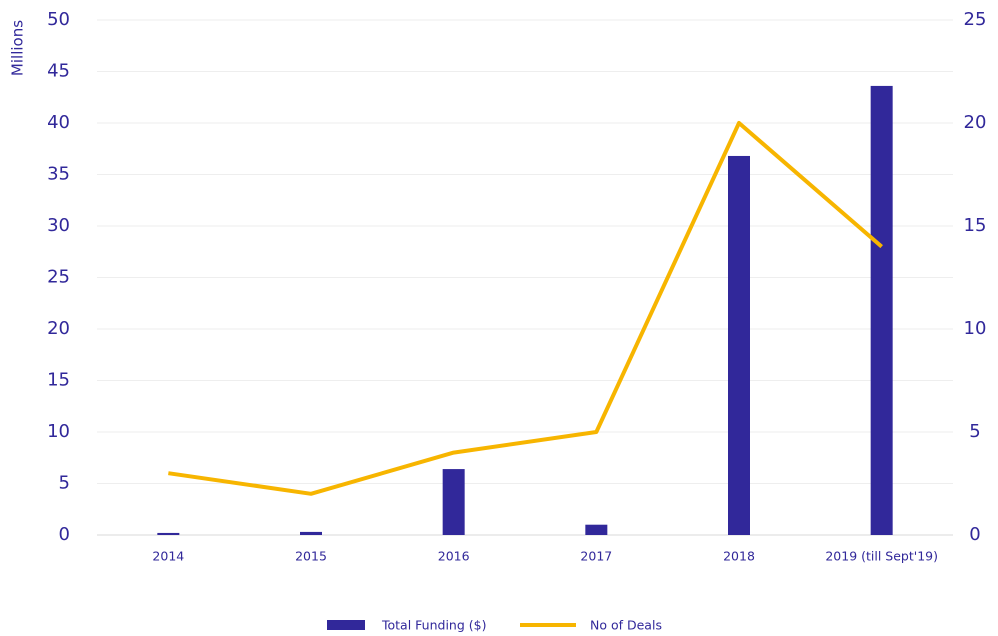 This screenshot has width=998, height=636. What do you see at coordinates (58, 71) in the screenshot?
I see `y-tick-label: 45` at bounding box center [58, 71].